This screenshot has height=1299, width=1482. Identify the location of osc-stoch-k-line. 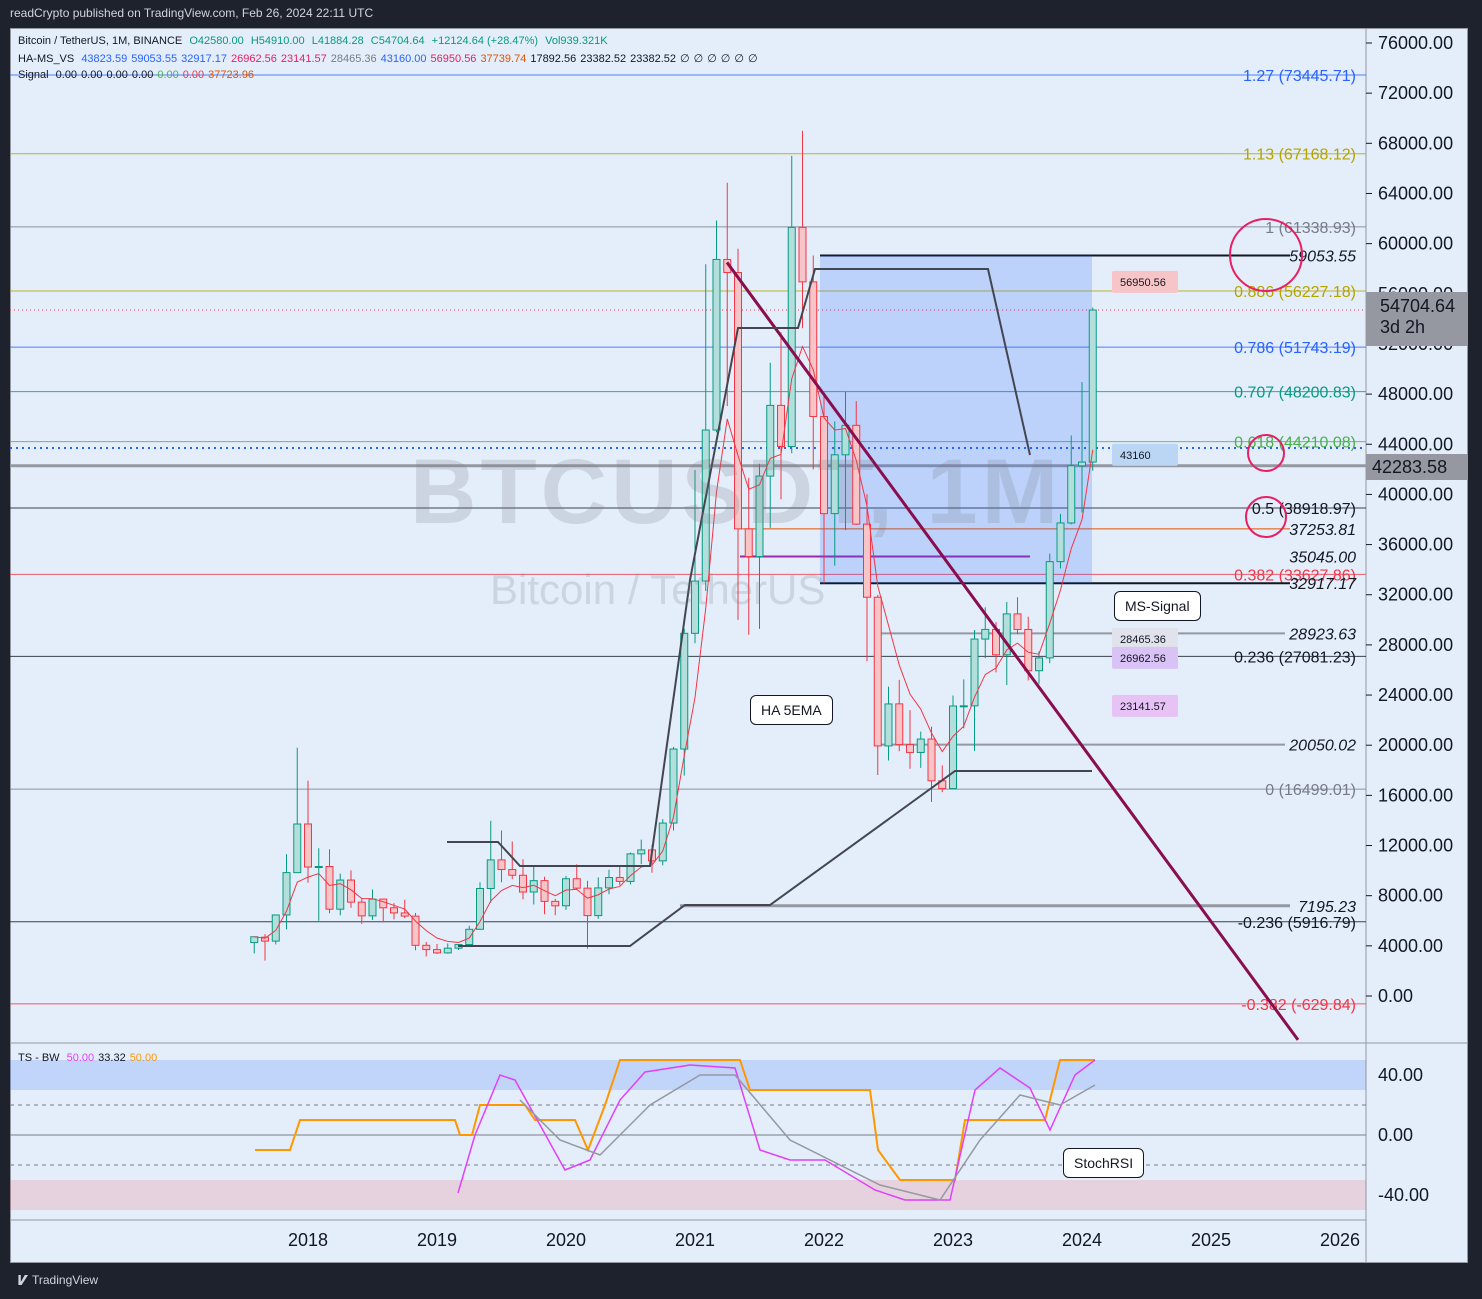
(776, 1130).